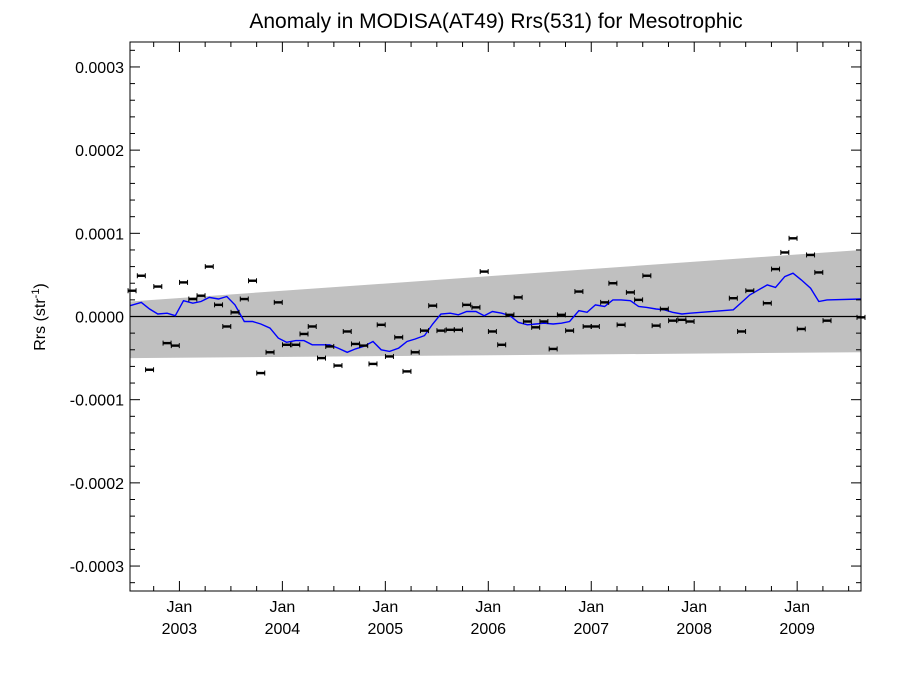  I want to click on x-tick-label-year: 2003, so click(180, 629).